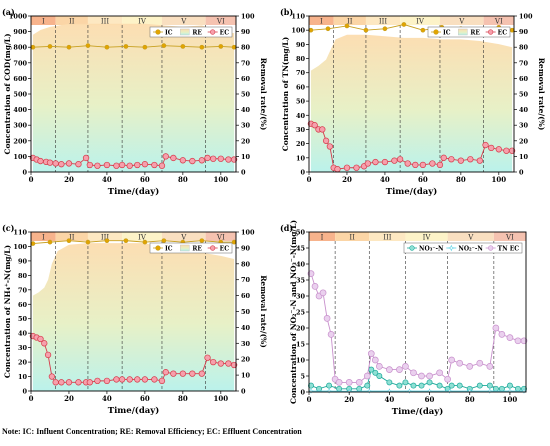 This screenshot has height=446, width=550. What do you see at coordinates (524, 95) in the screenshot?
I see `y2-tick-label: 50` at bounding box center [524, 95].